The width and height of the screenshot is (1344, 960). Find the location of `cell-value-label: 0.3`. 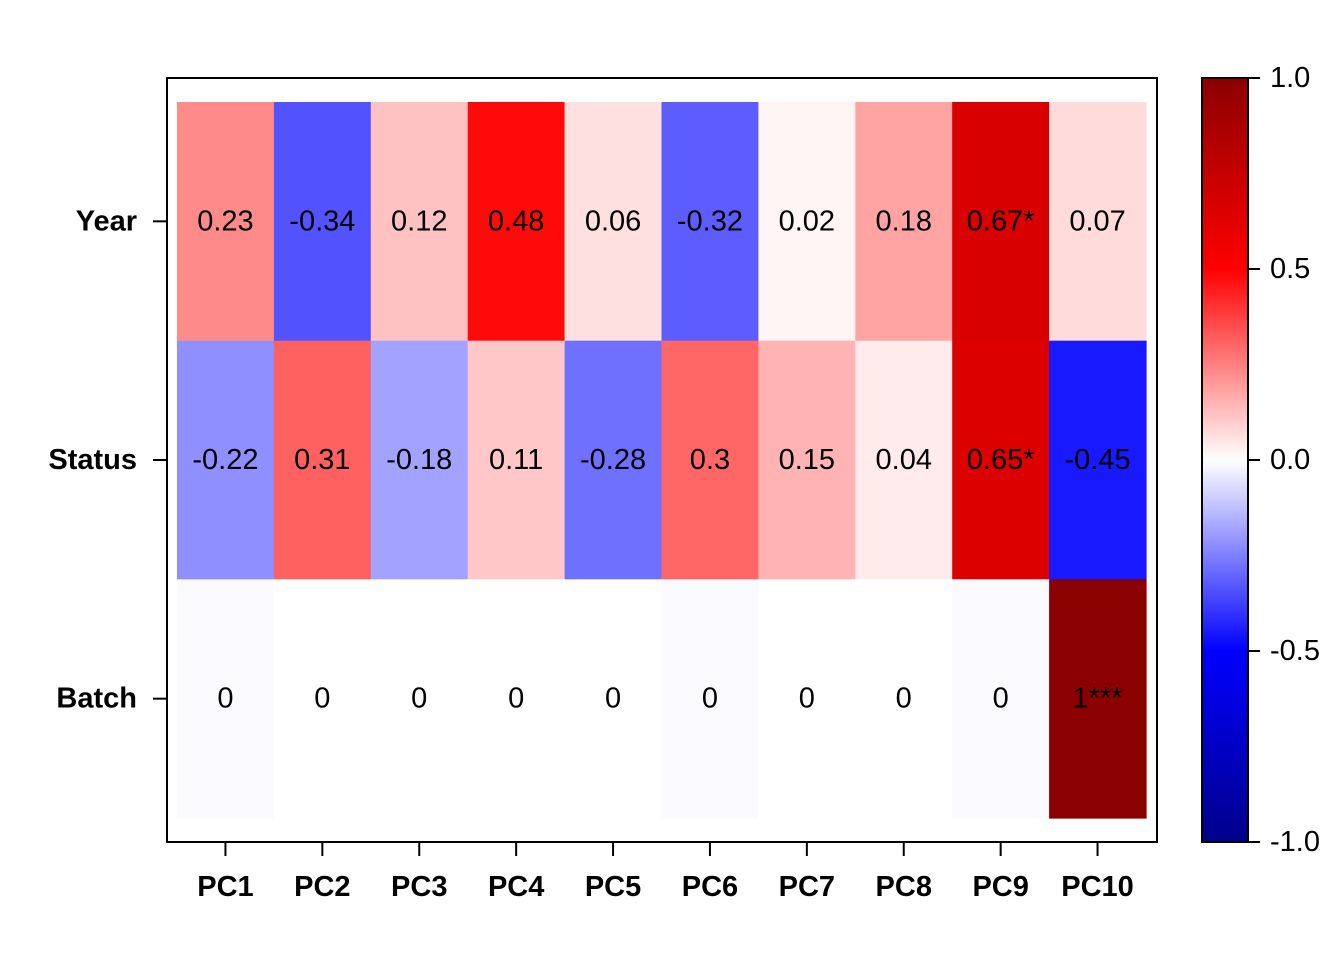

cell-value-label: 0.3 is located at coordinates (710, 460).